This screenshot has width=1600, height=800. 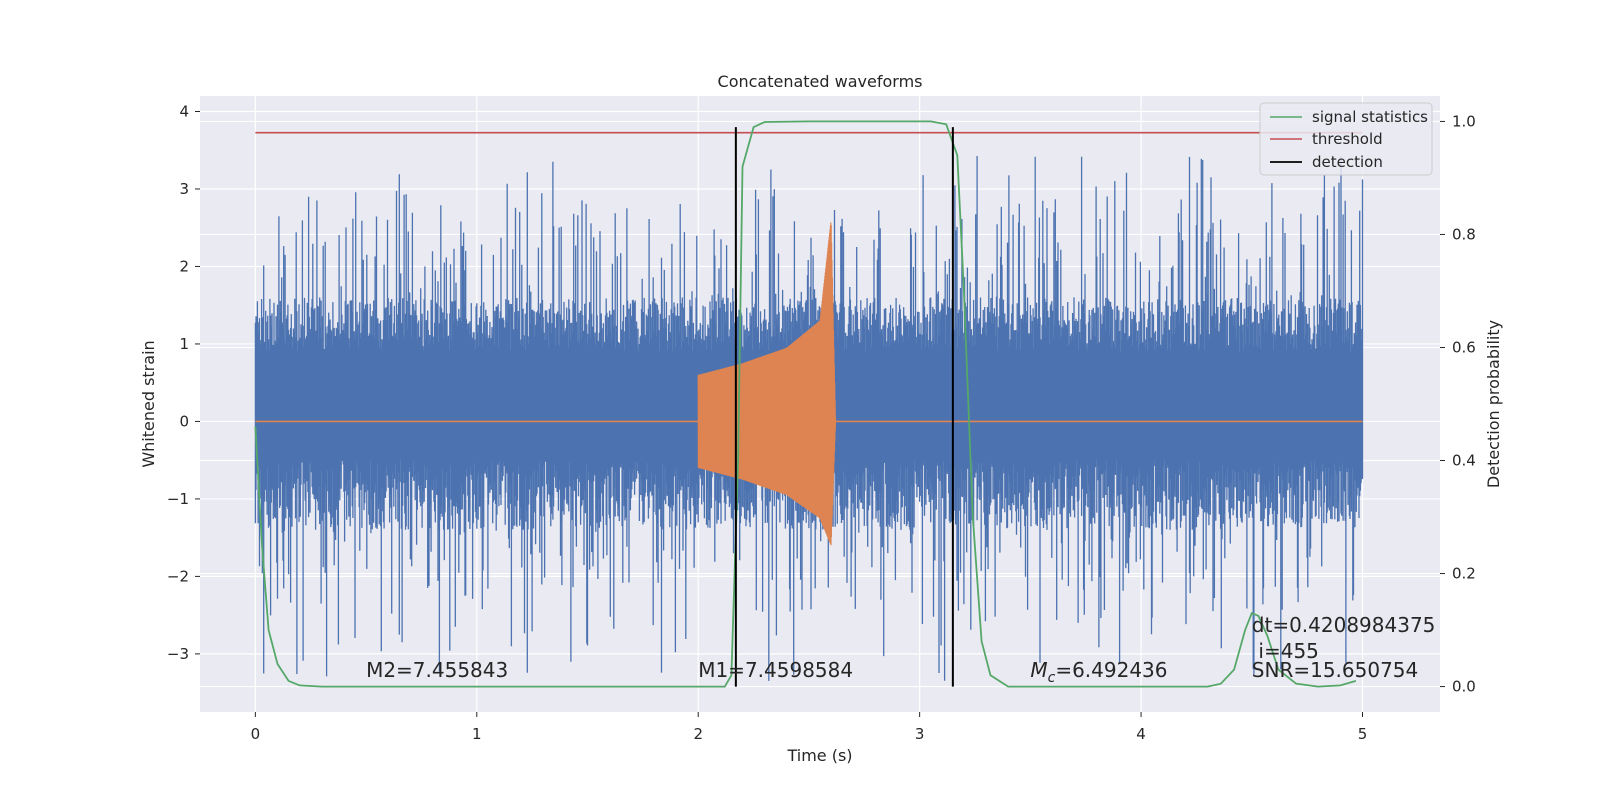 What do you see at coordinates (920, 734) in the screenshot?
I see `x-tick-label: 3` at bounding box center [920, 734].